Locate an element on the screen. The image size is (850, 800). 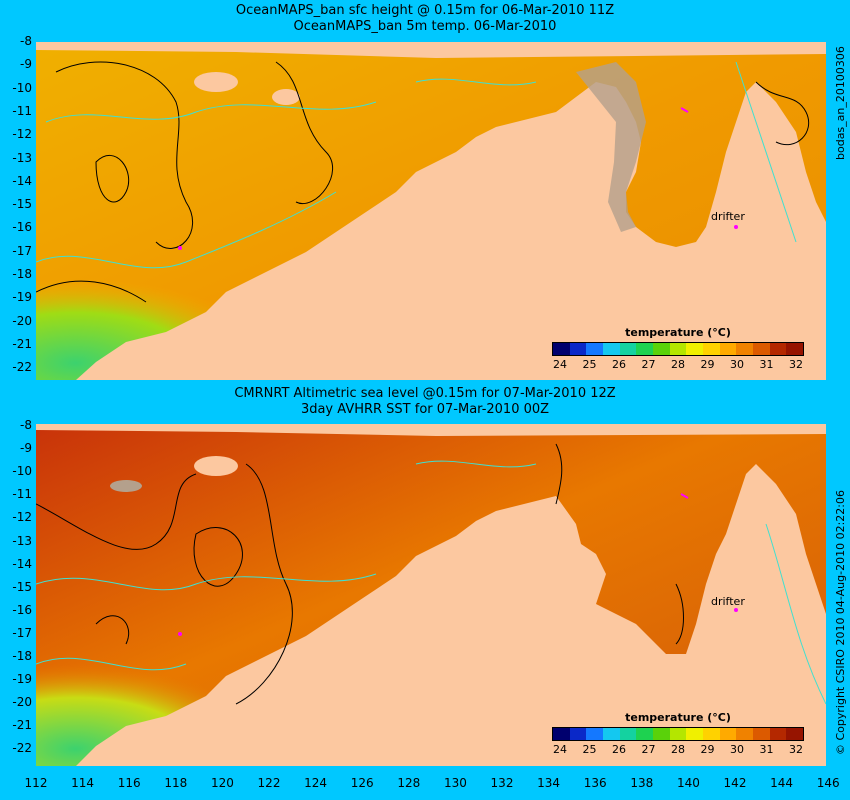
y-axis-tick-label: -15 is located at coordinates (22, 204).